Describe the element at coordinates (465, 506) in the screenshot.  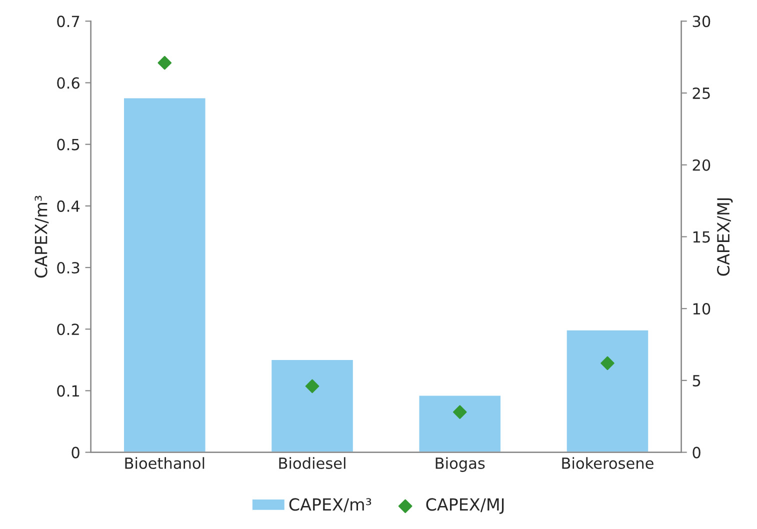
I see `legend-label: CAPEX/MJ` at that location.